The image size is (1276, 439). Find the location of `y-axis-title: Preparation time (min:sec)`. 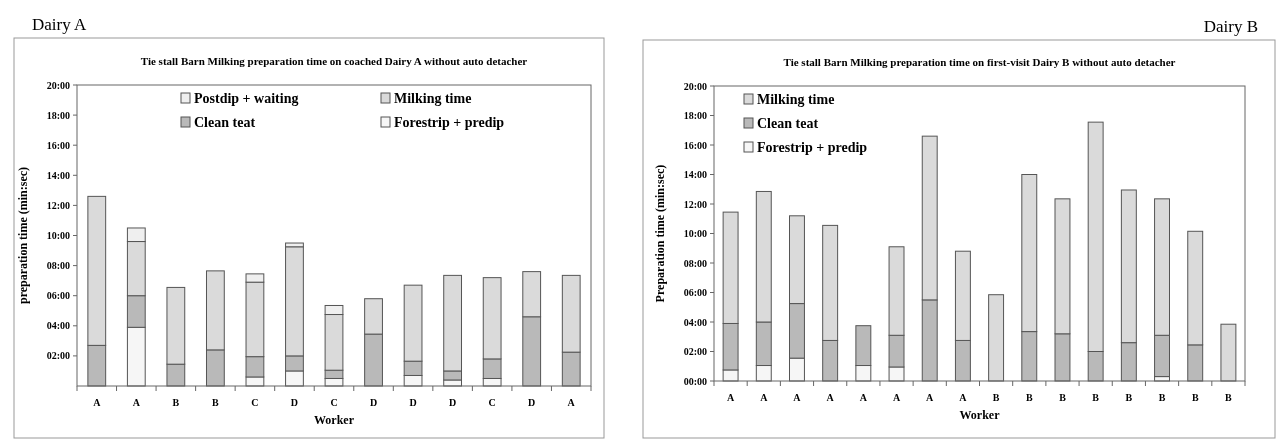

y-axis-title: Preparation time (min:sec) is located at coordinates (660, 233).